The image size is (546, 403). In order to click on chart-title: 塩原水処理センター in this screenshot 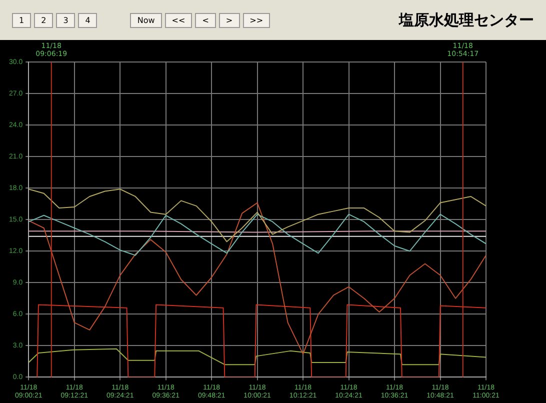, I will do `click(466, 20)`.